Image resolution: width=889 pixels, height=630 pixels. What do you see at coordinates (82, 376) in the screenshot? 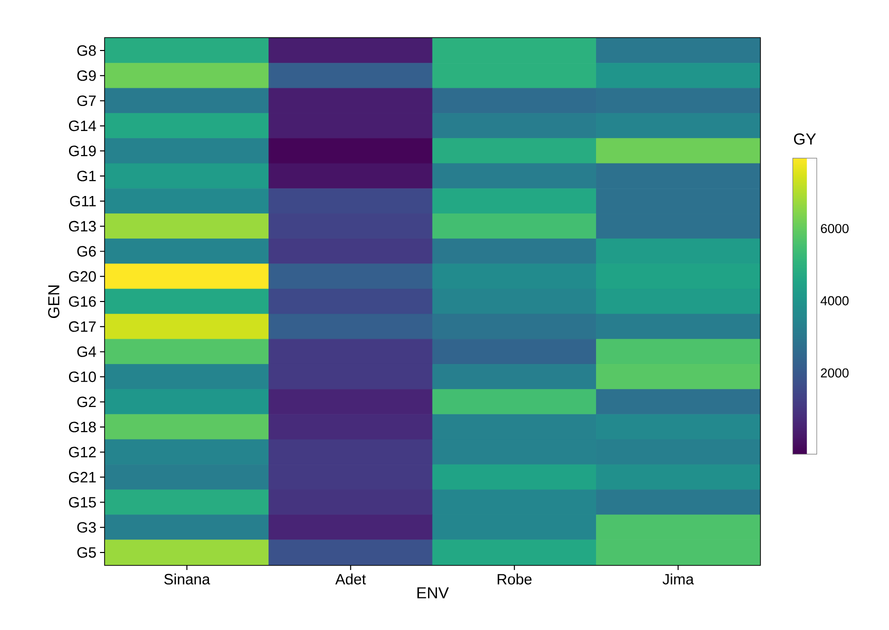
I see `y-tick-label: G10` at bounding box center [82, 376].